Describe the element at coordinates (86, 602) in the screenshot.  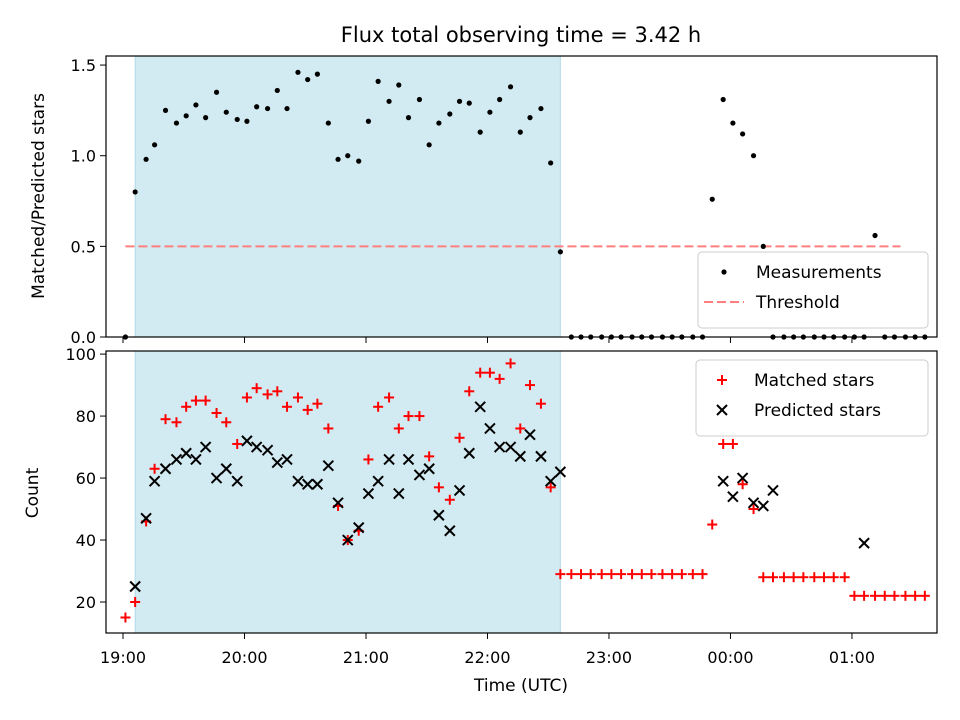
I see `bottom-y-tick-label: 20` at that location.